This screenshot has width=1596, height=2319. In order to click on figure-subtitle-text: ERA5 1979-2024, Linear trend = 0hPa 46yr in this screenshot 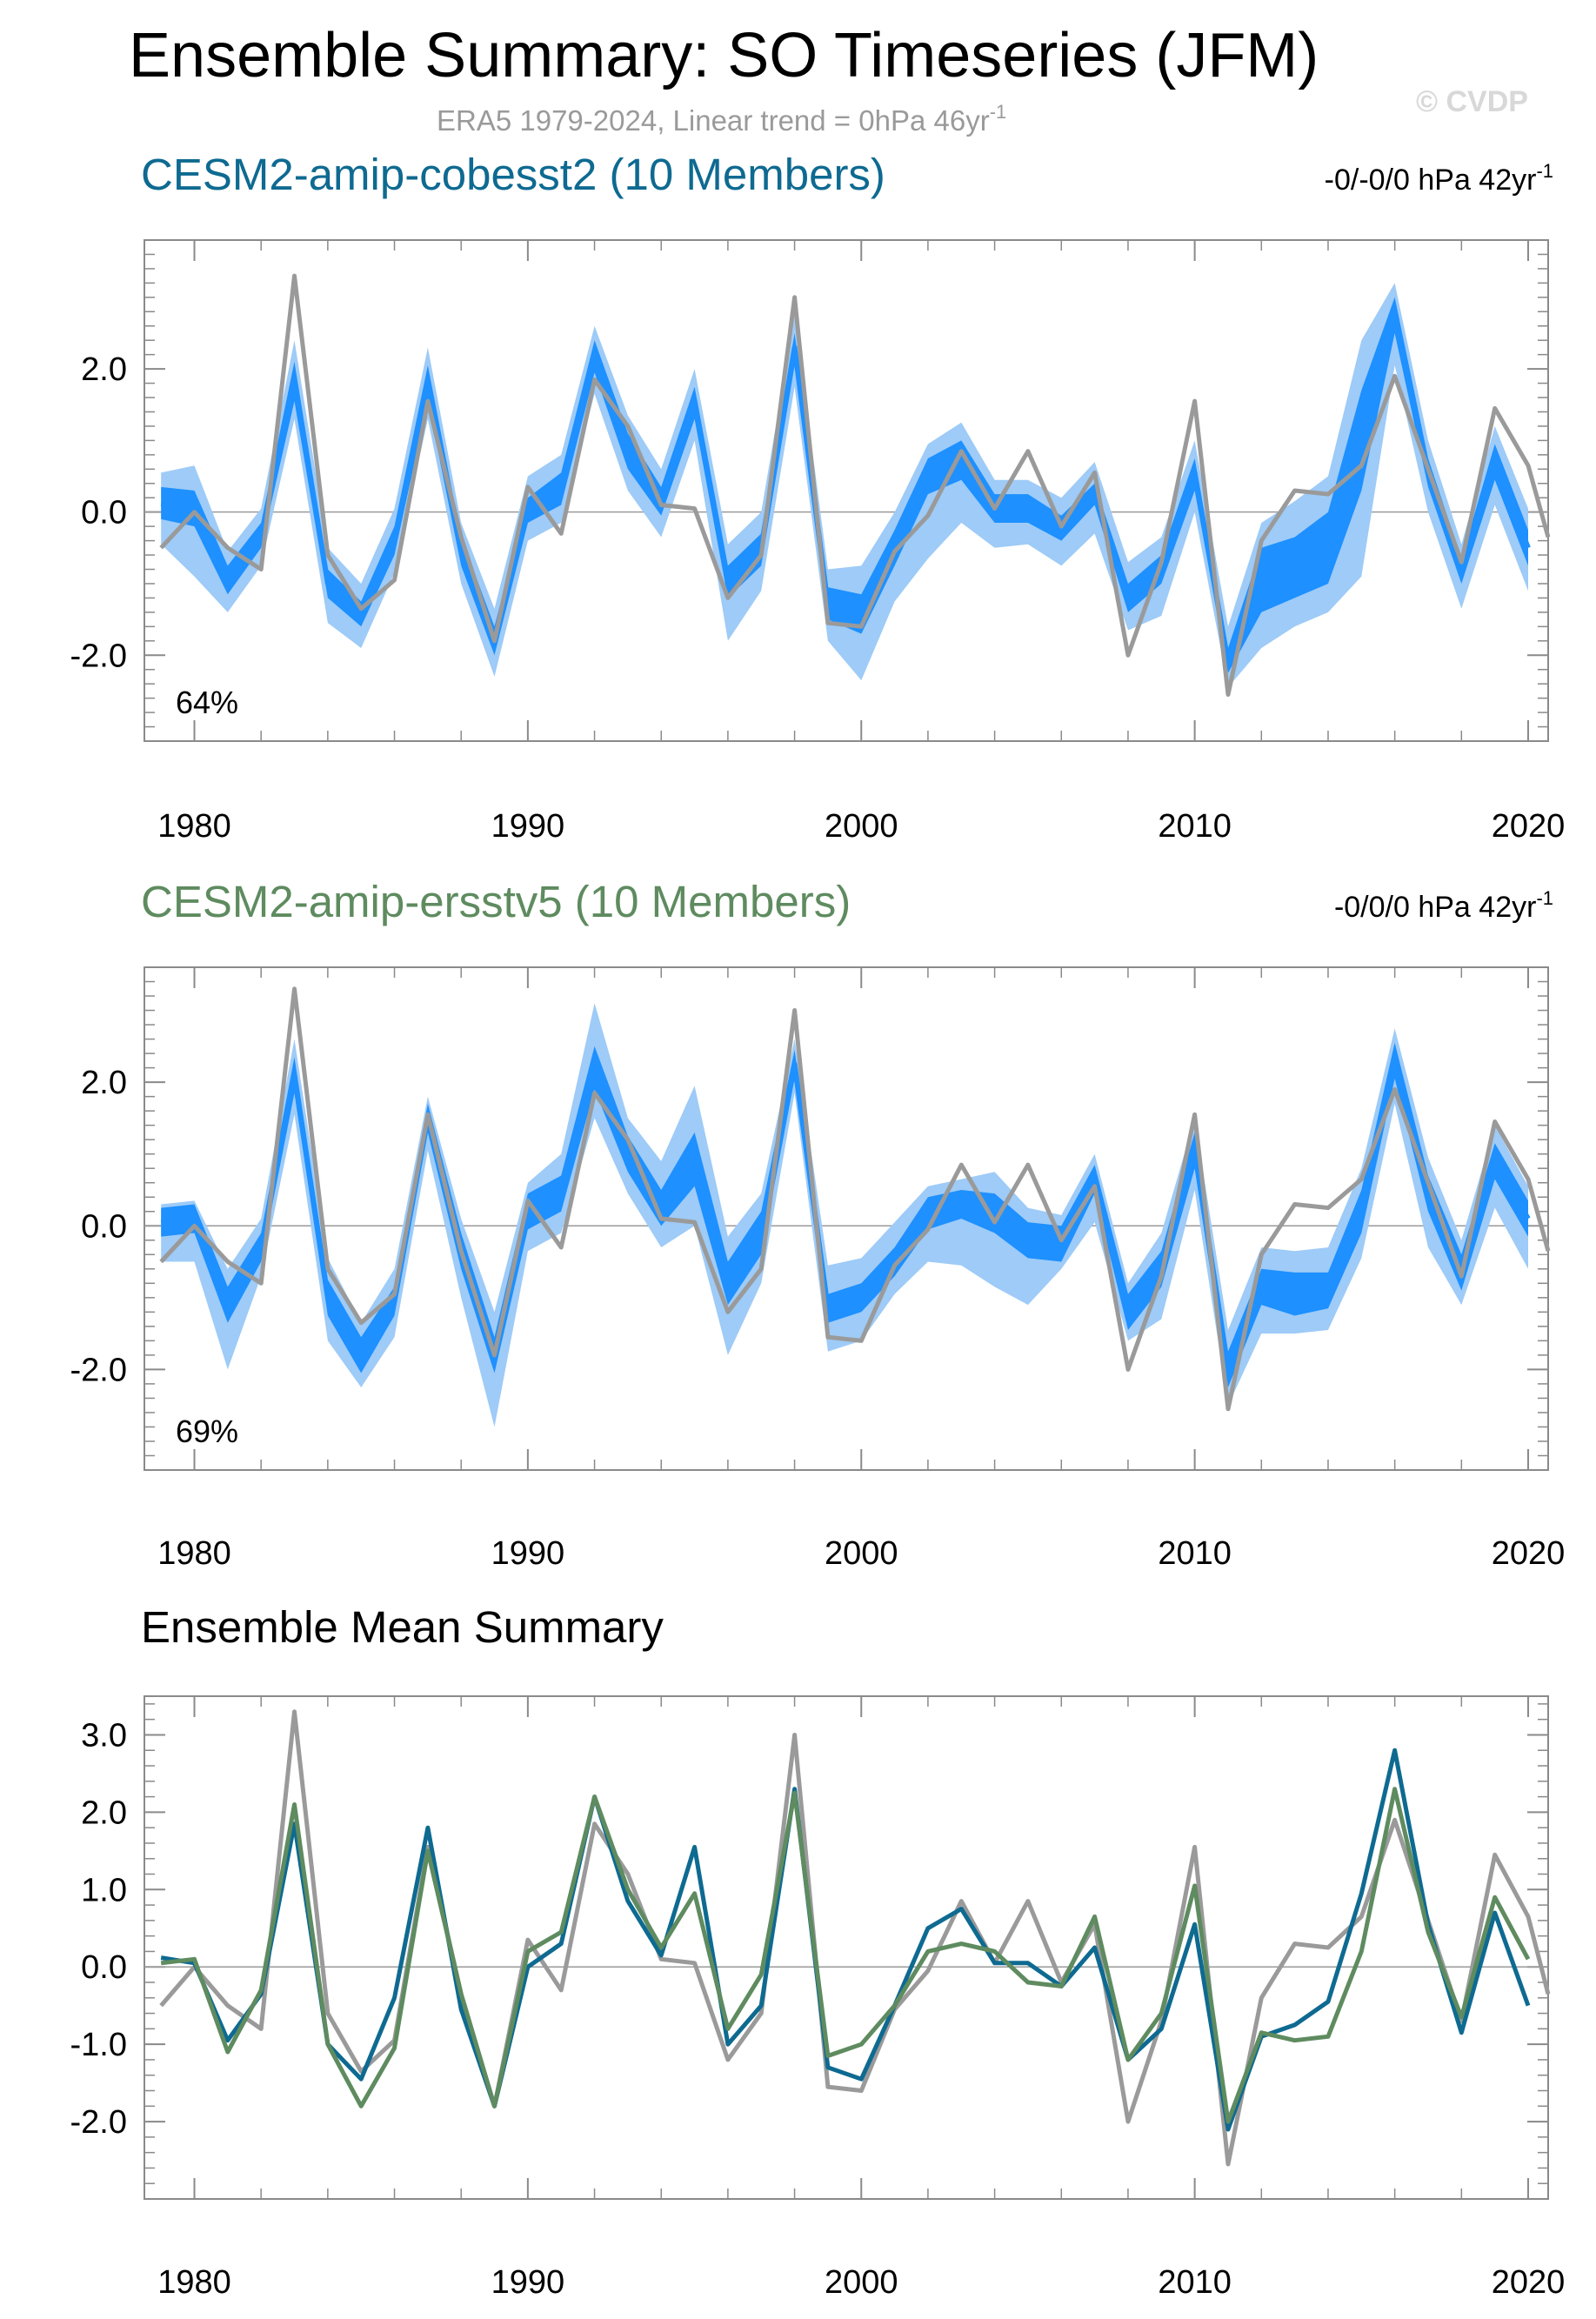, I will do `click(713, 120)`.